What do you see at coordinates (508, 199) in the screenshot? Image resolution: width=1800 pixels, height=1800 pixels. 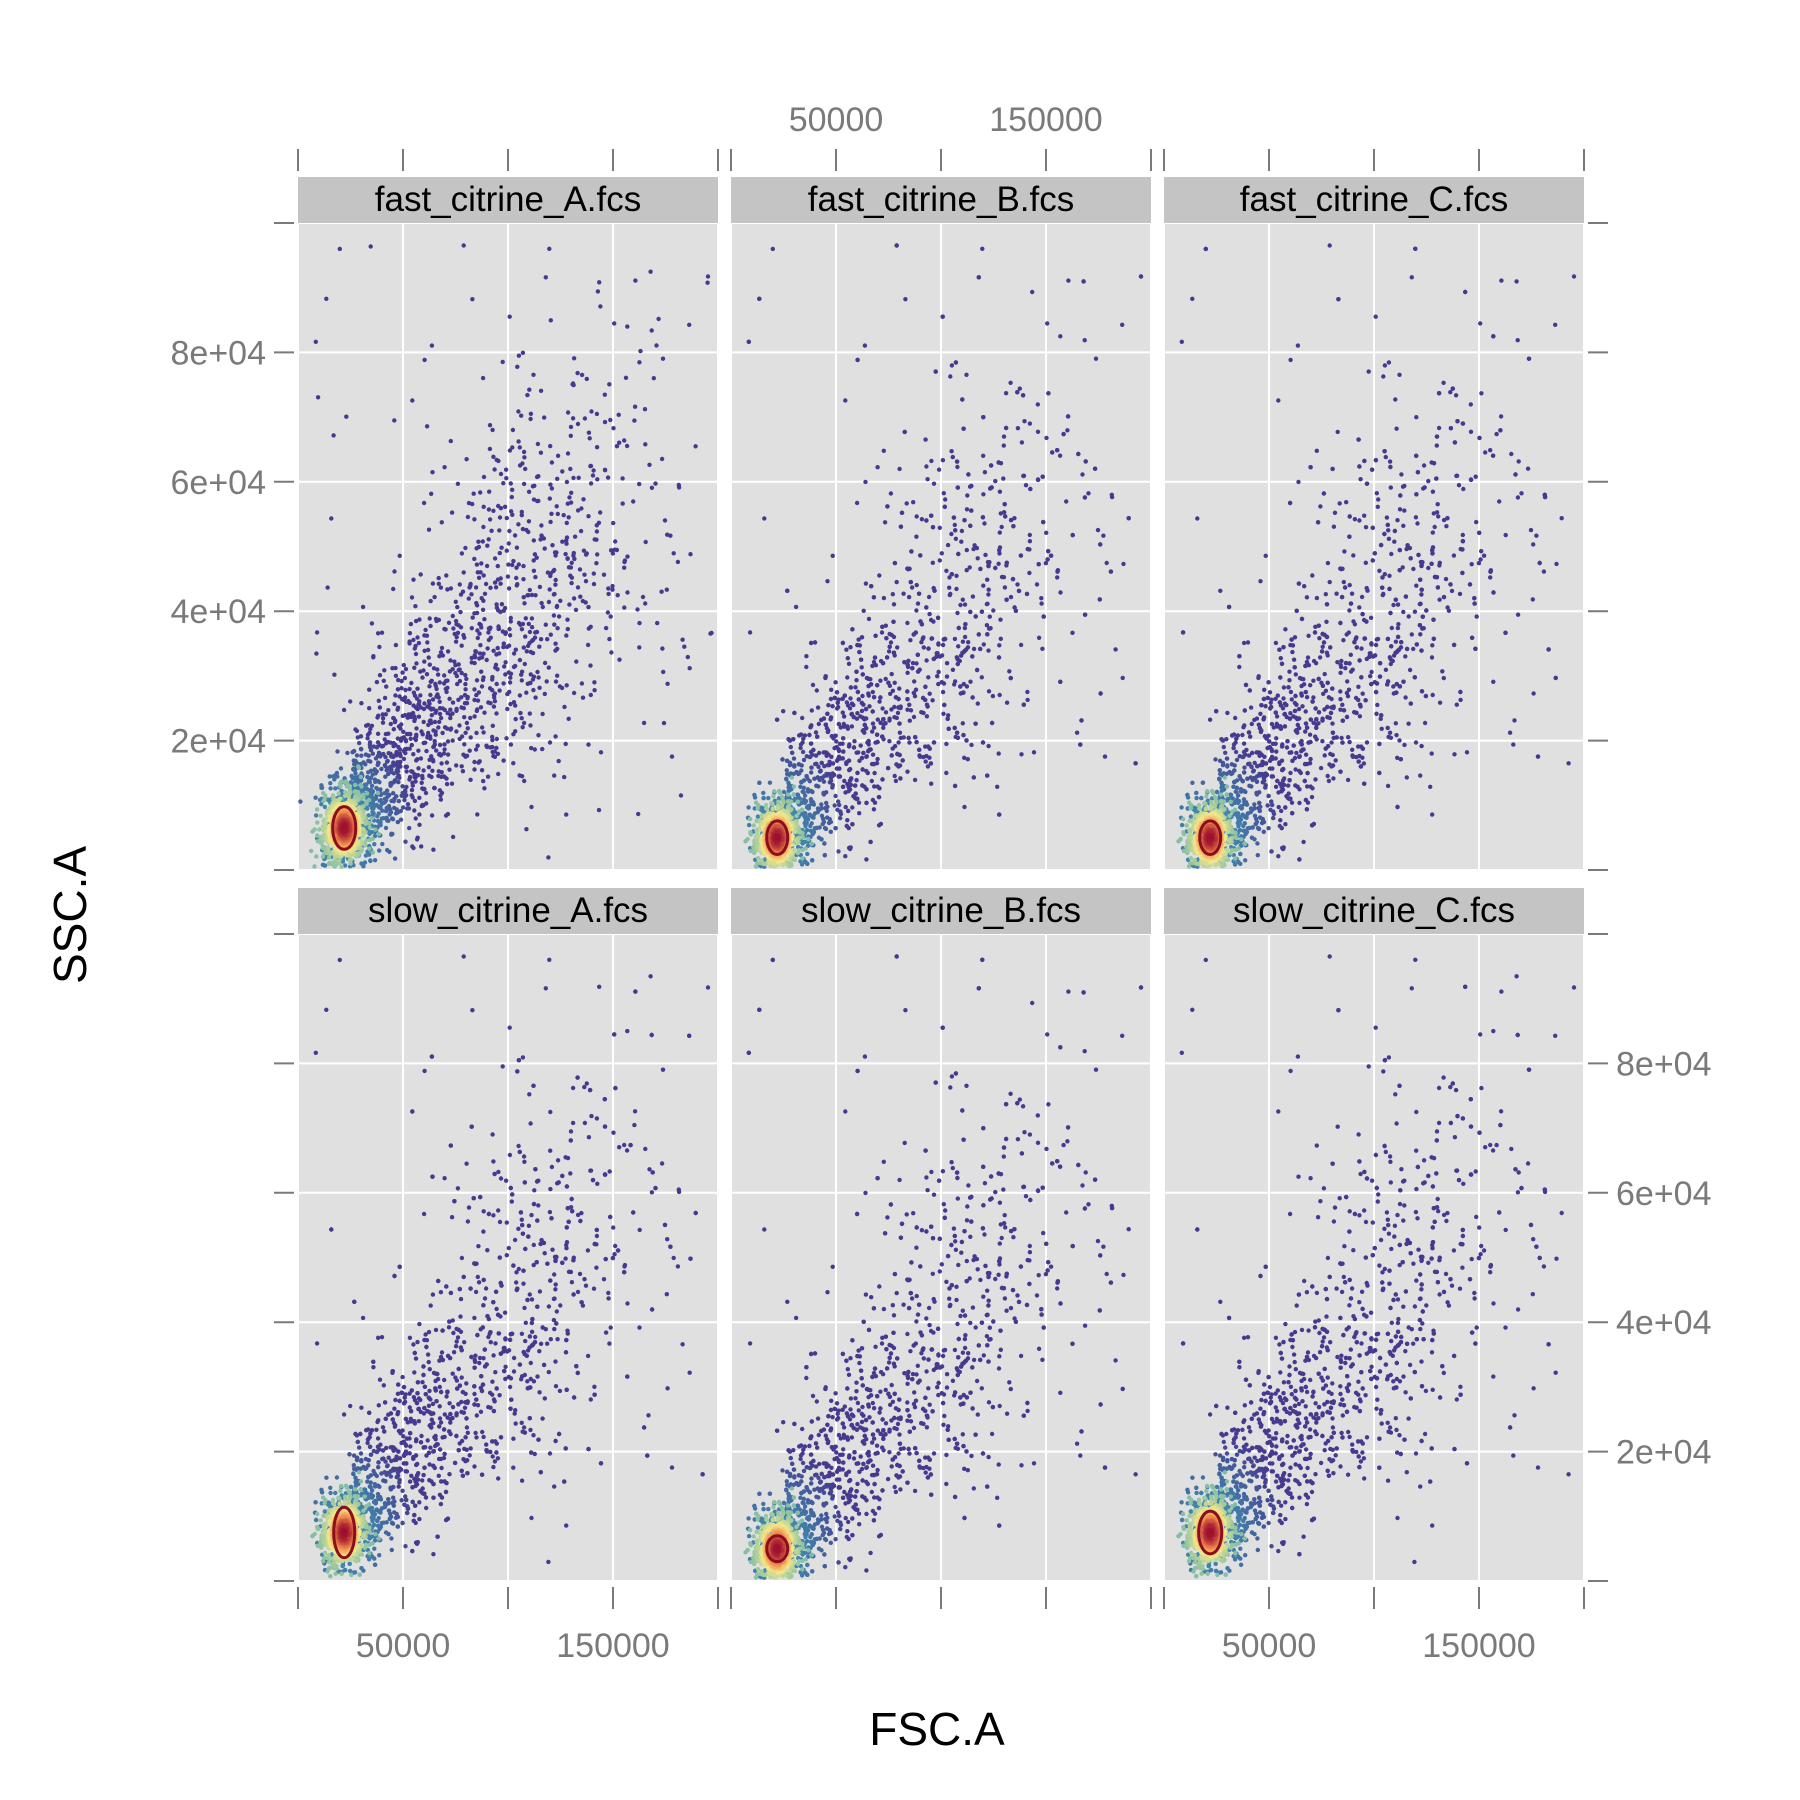 I see `strip-label: fast_citrine_A.fcs` at bounding box center [508, 199].